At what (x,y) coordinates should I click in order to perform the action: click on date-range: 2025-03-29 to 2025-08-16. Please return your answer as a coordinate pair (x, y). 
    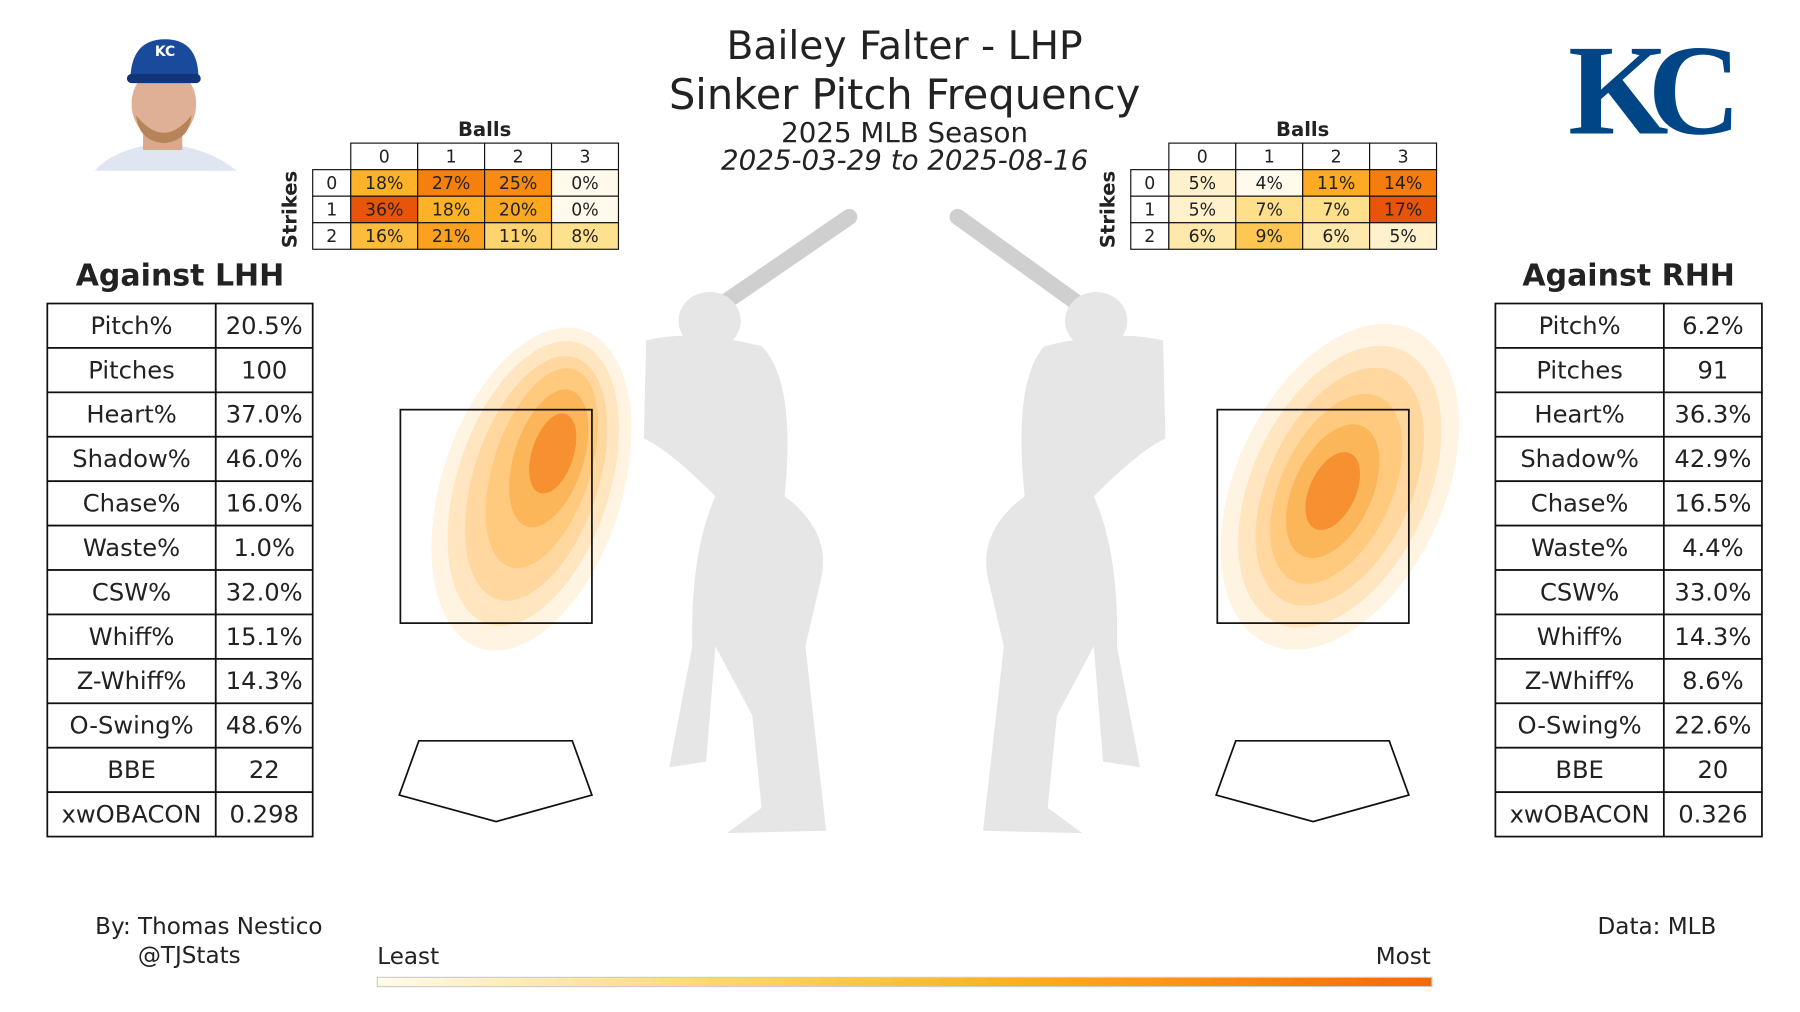
    Looking at the image, I should click on (904, 160).